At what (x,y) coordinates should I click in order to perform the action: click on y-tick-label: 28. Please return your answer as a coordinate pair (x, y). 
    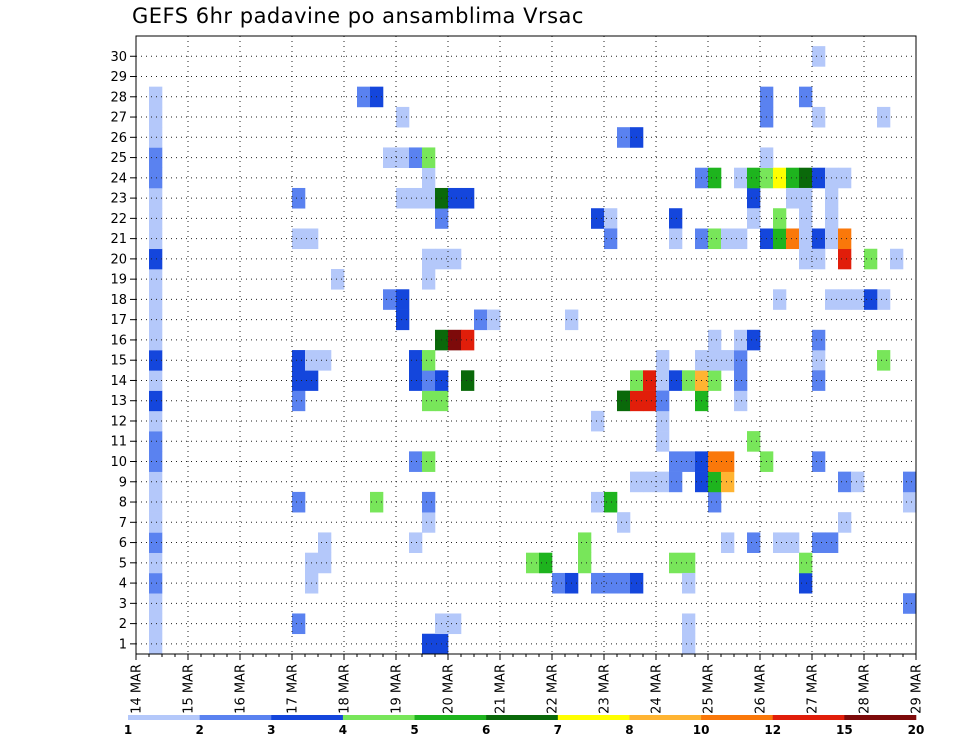
    Looking at the image, I should click on (118, 97).